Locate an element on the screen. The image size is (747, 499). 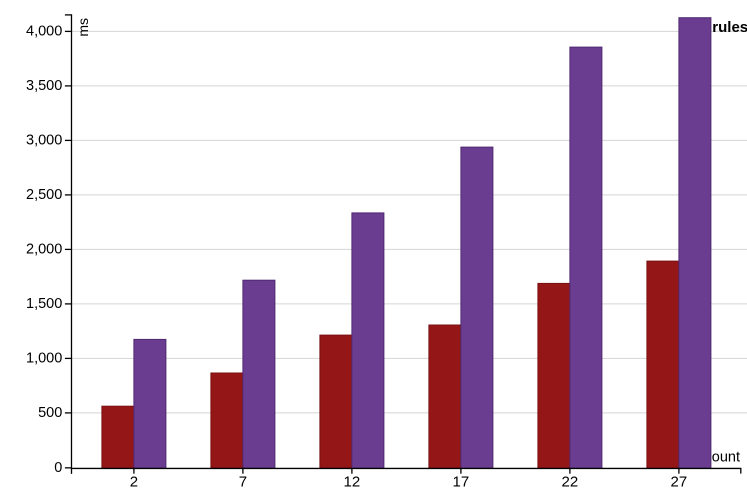
svg-text: 4,000 is located at coordinates (44, 31).